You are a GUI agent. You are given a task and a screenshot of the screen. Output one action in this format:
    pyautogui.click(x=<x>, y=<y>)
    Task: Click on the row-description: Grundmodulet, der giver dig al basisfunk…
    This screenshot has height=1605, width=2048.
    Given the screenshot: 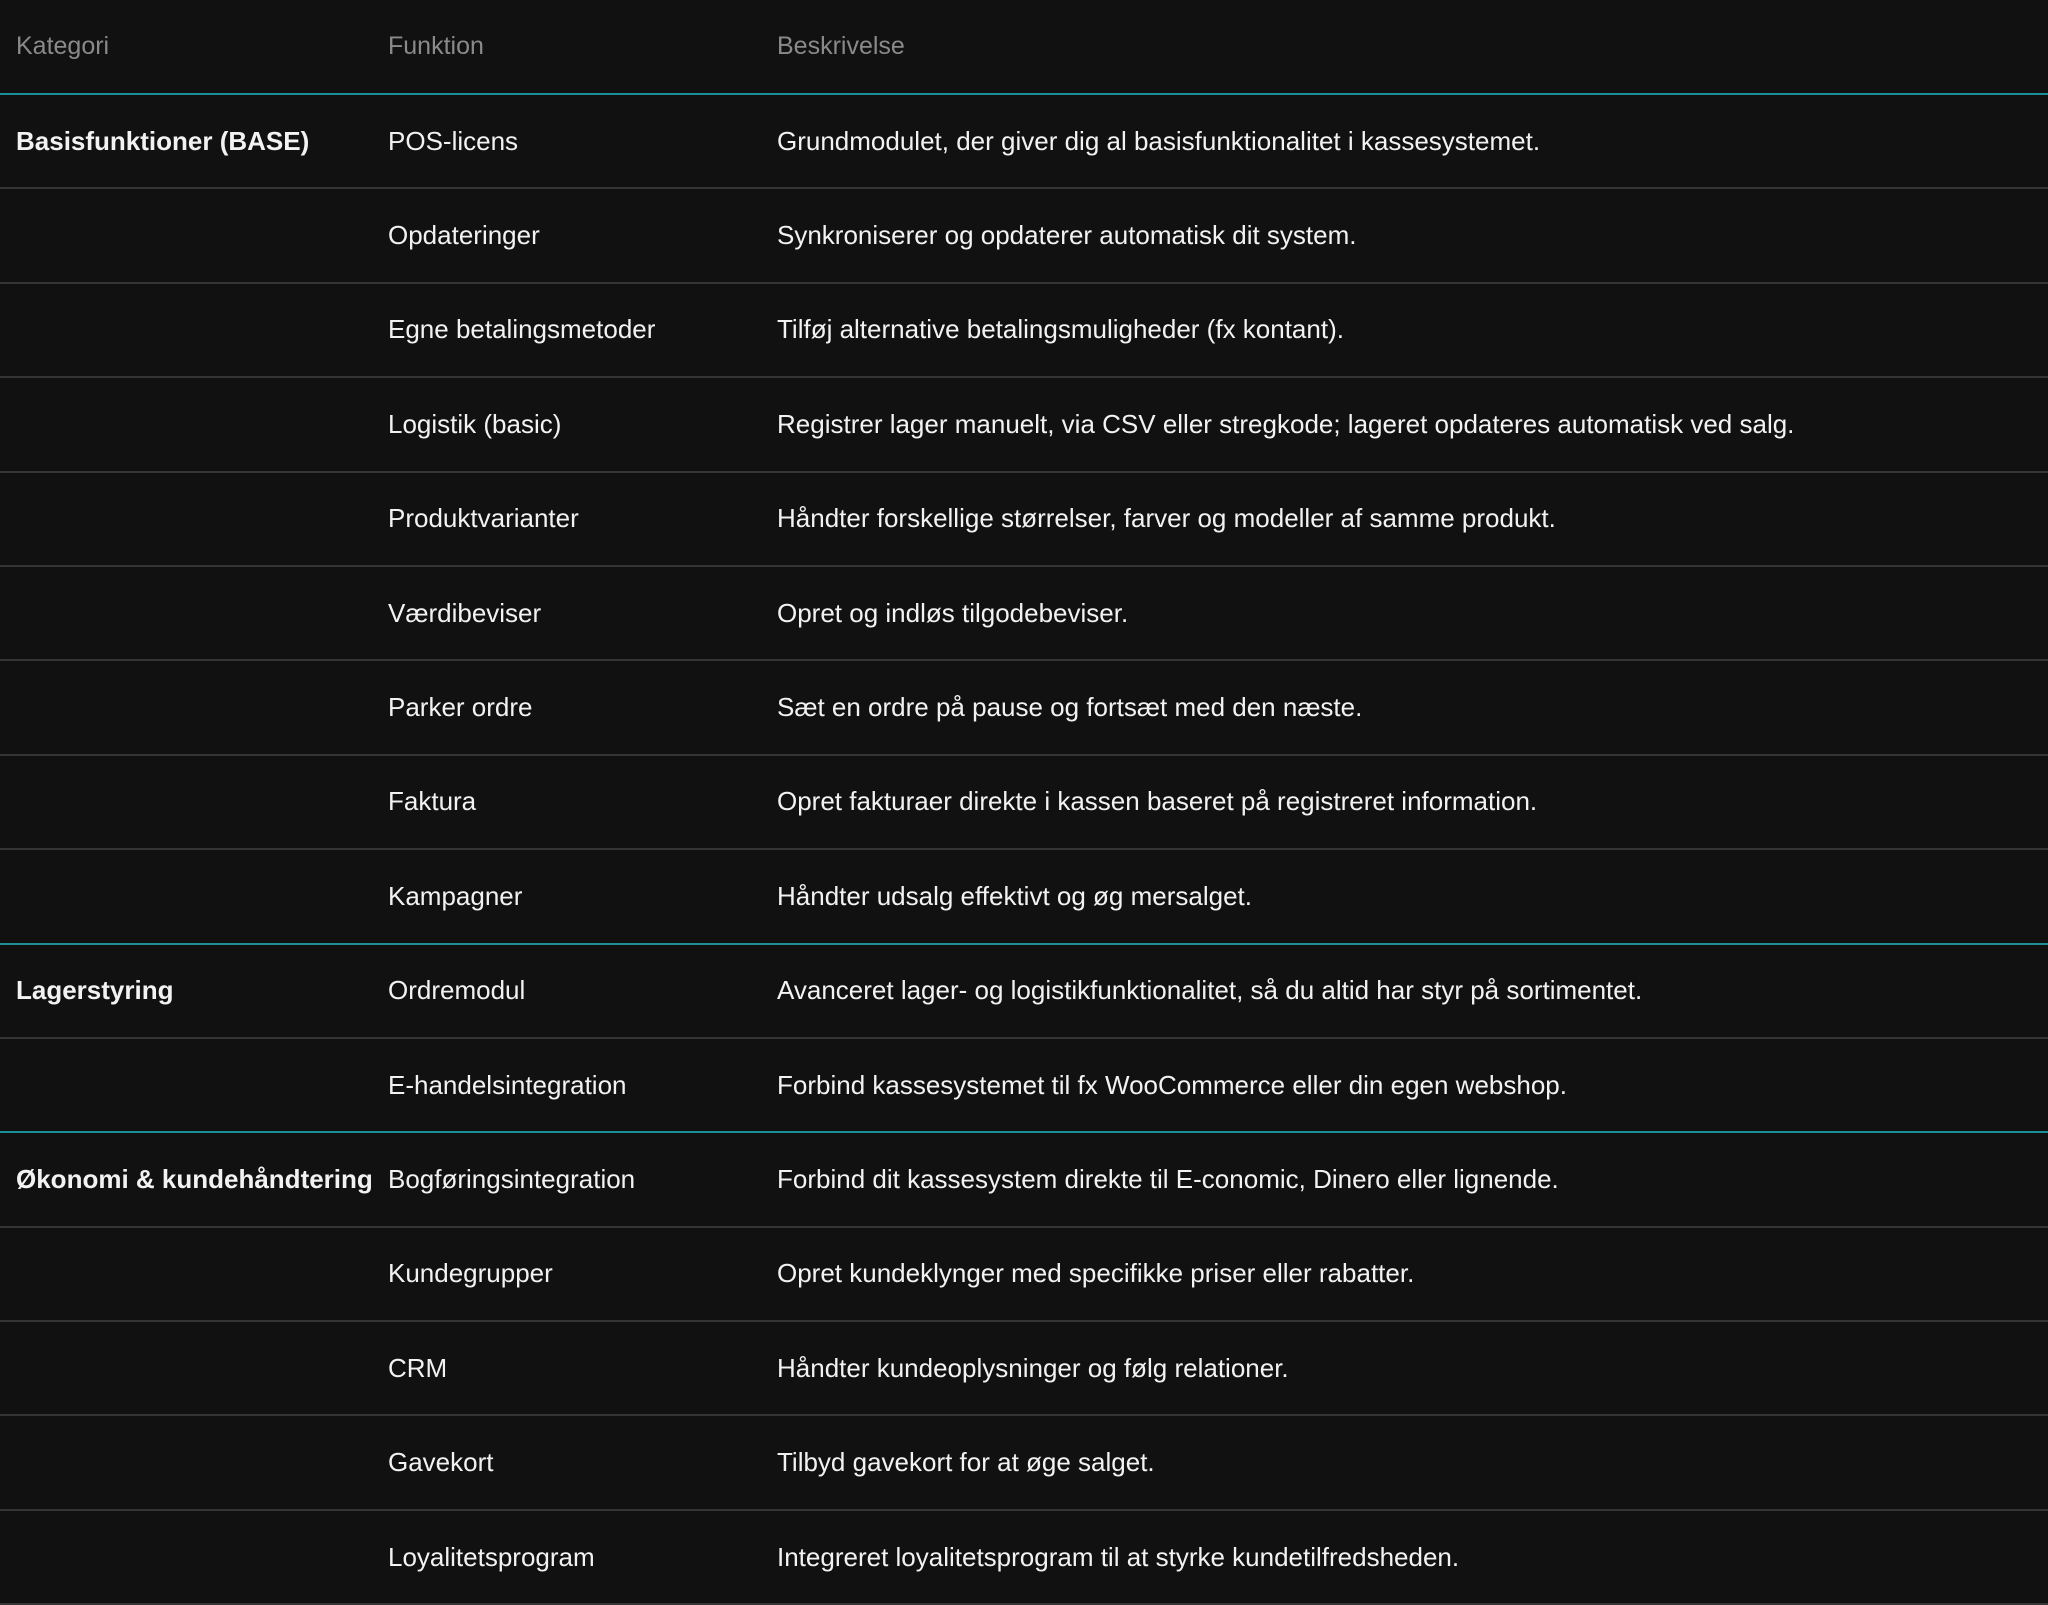 What is the action you would take?
    pyautogui.click(x=1159, y=140)
    